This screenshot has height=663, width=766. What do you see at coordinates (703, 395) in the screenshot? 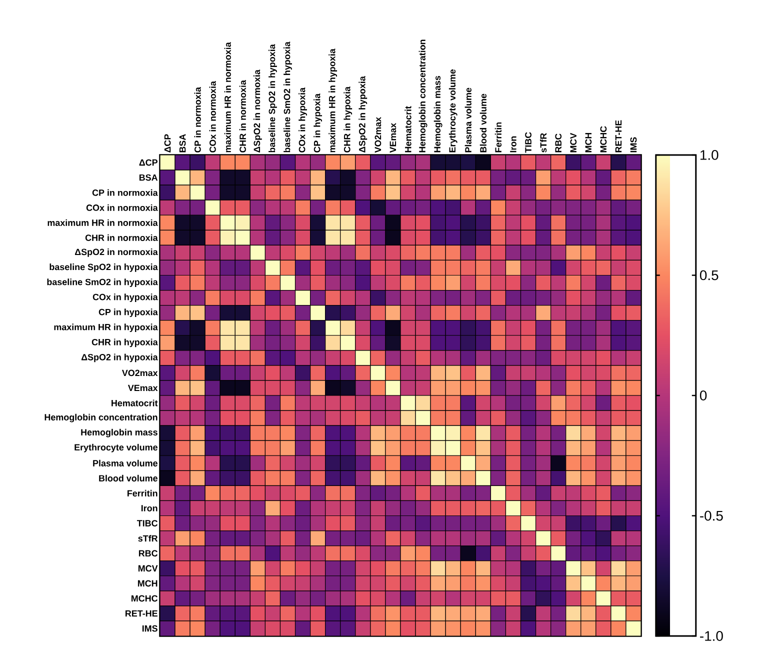
I see `color-bar-label: 0` at bounding box center [703, 395].